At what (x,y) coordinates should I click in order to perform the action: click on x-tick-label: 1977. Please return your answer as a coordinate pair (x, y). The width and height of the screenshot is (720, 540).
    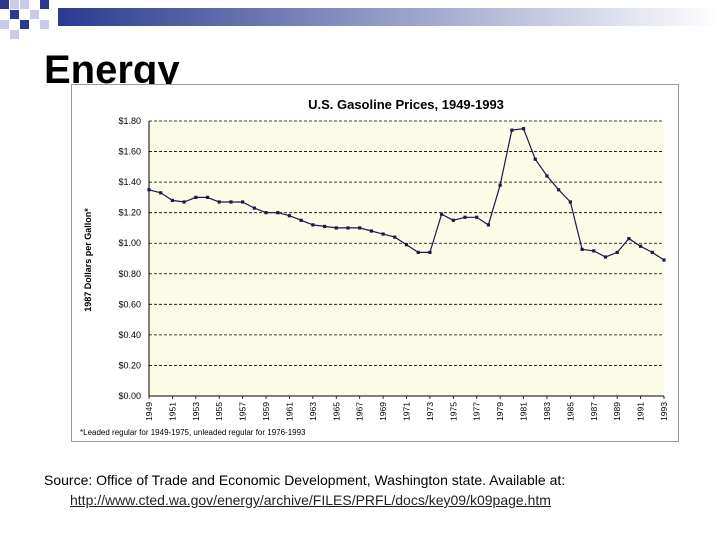
    Looking at the image, I should click on (477, 411).